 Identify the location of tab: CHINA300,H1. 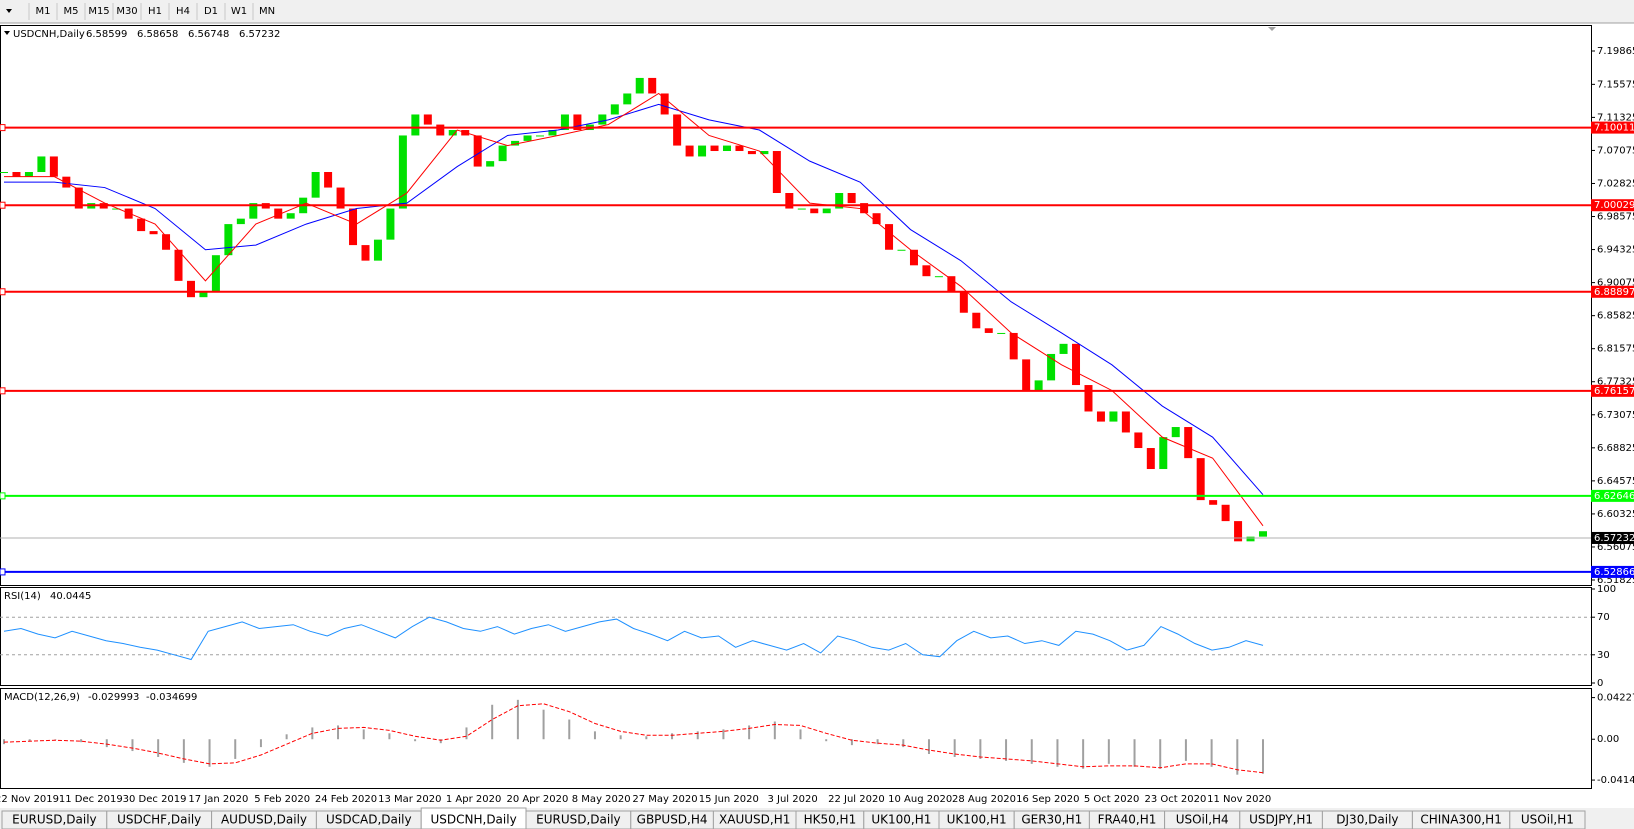
(1461, 819).